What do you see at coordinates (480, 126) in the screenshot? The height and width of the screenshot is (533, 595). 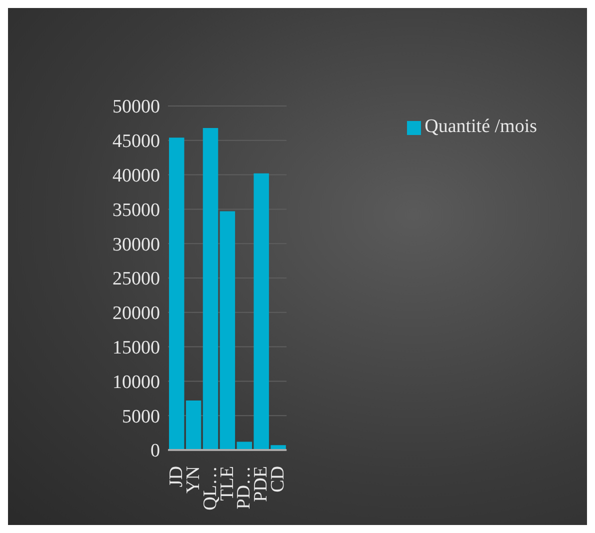 I see `legend-label: Quantité /mois` at bounding box center [480, 126].